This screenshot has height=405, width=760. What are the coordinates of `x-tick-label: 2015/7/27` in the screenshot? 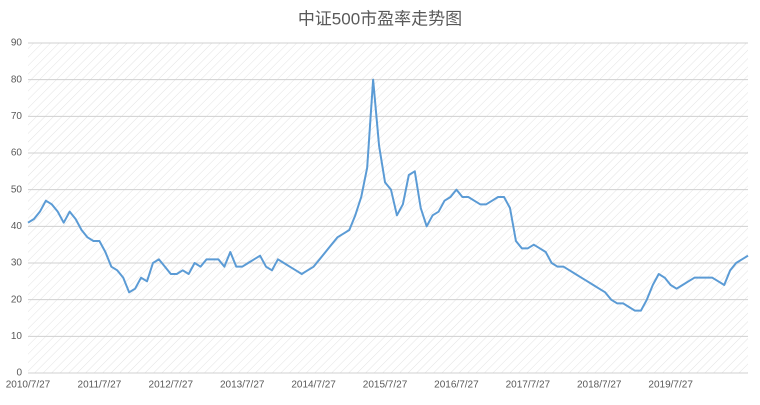 It's located at (385, 385).